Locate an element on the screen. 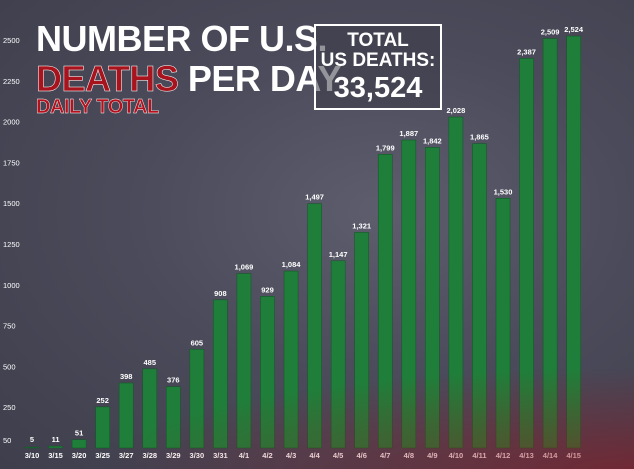 The image size is (634, 469). bar-value-label: 2,028 is located at coordinates (456, 110).